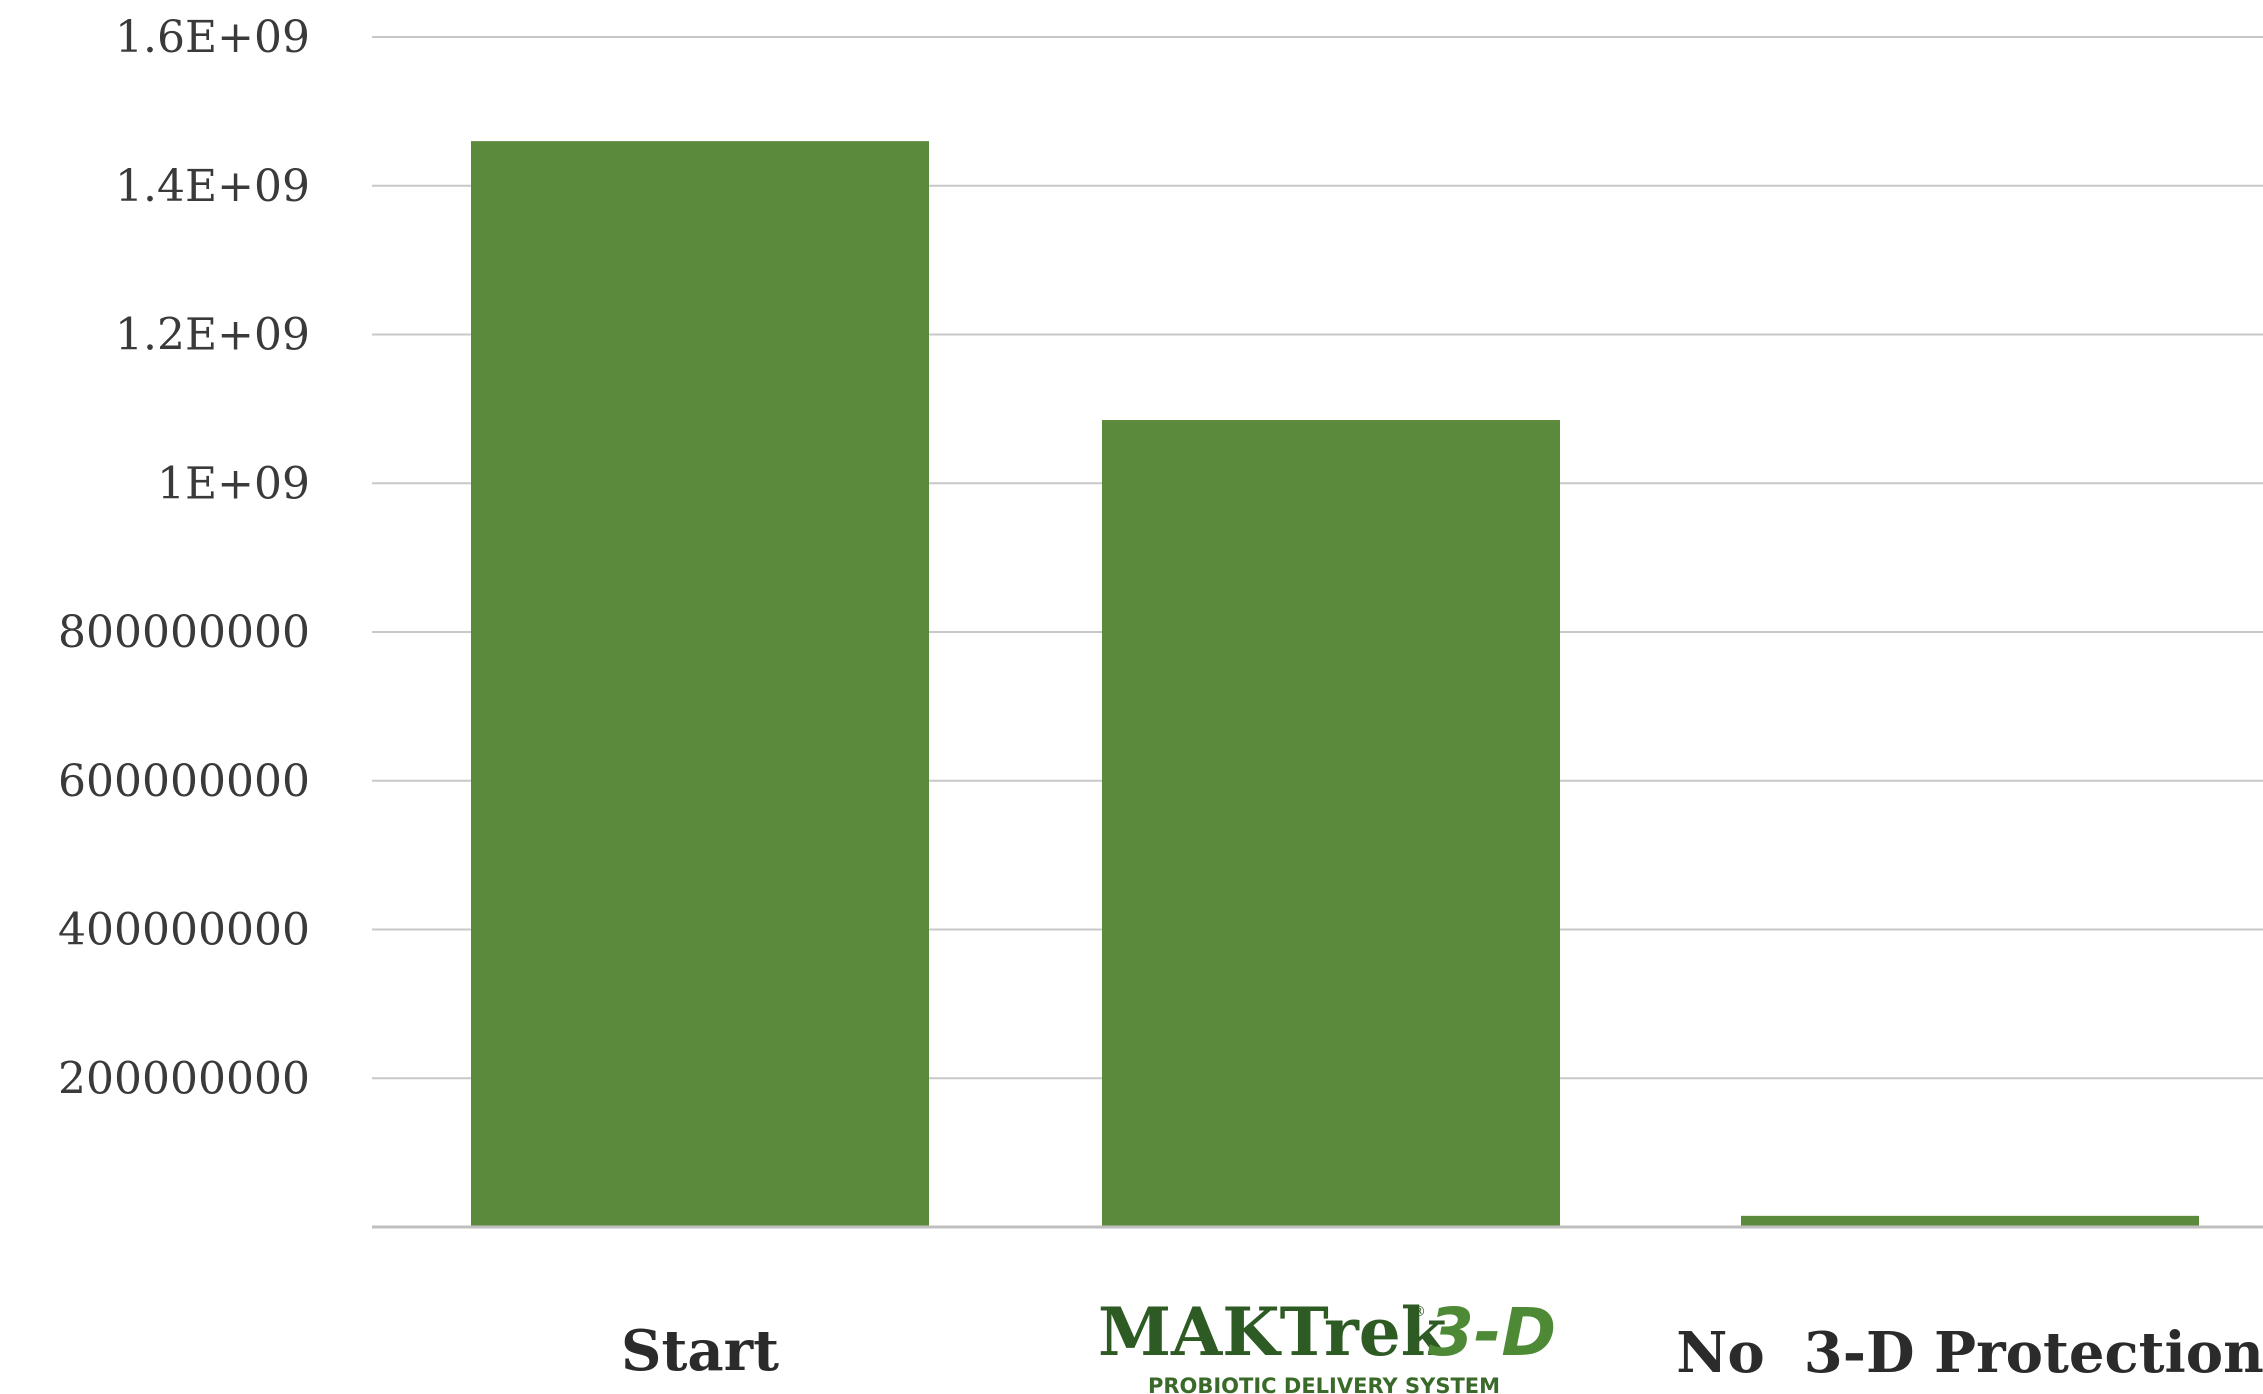 This screenshot has width=2263, height=1394. Describe the element at coordinates (1324, 1384) in the screenshot. I see `logo-tagline: PROBIOTIC DELIVERY SYSTEM` at that location.